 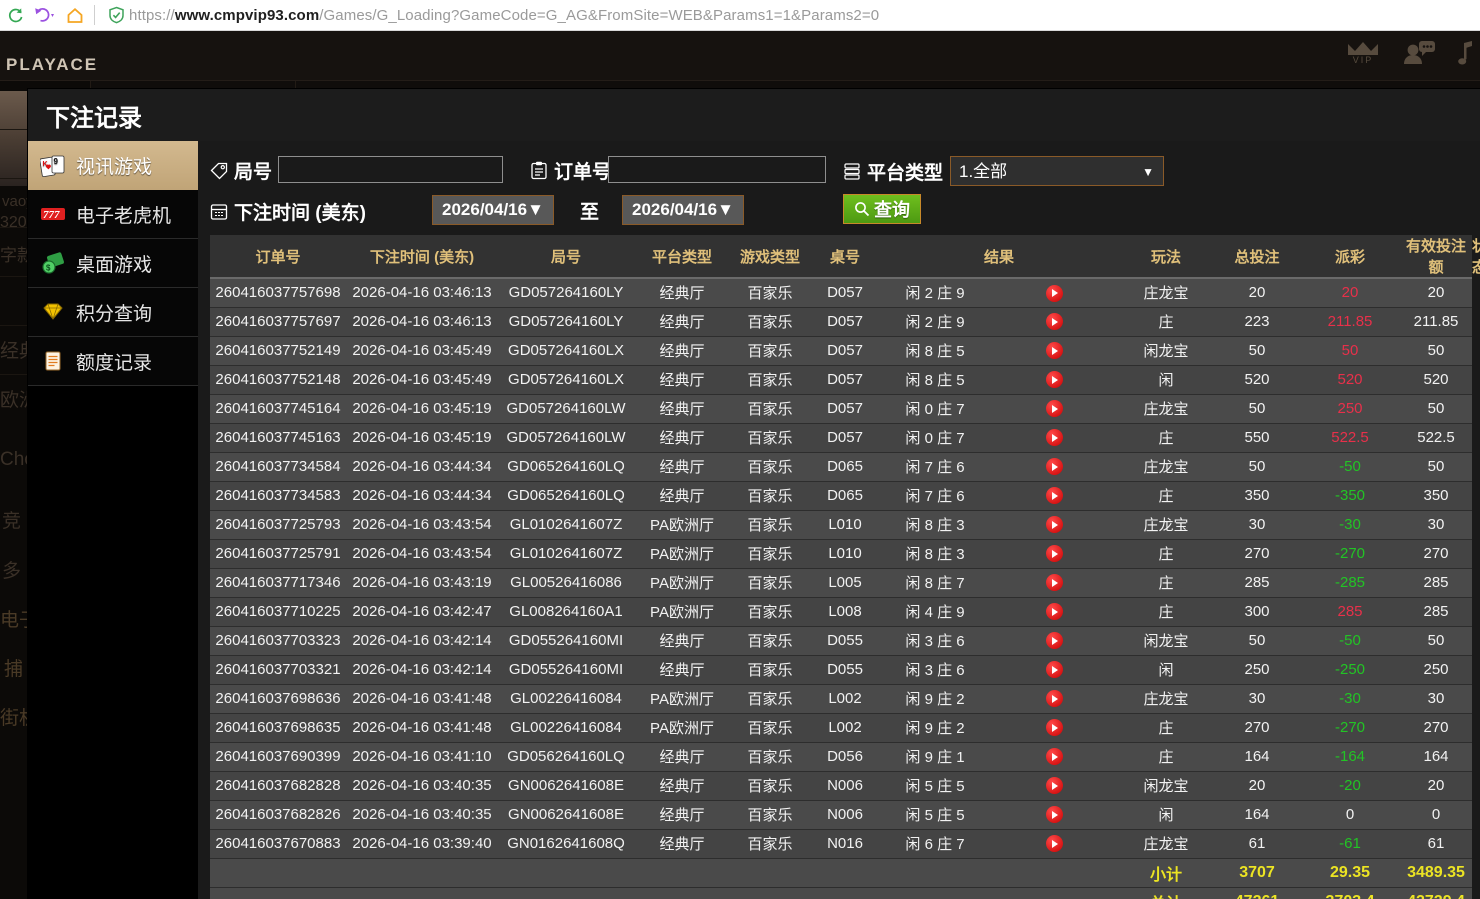 I want to click on music-toggle-button, so click(x=1466, y=53).